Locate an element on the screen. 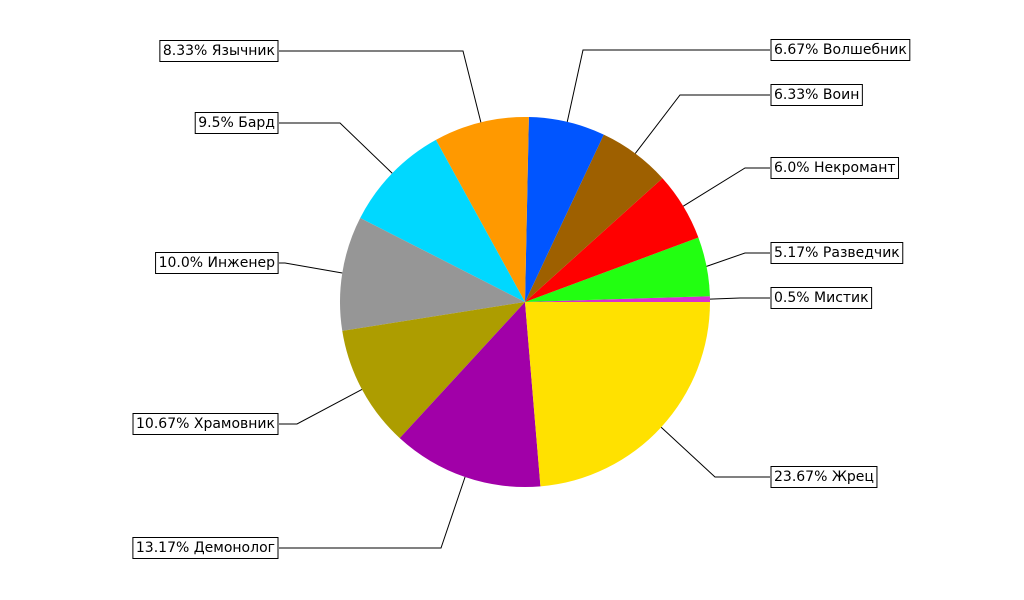 Image resolution: width=1024 pixels, height=600 pixels. slice-label: 6.0% Некромант is located at coordinates (835, 168).